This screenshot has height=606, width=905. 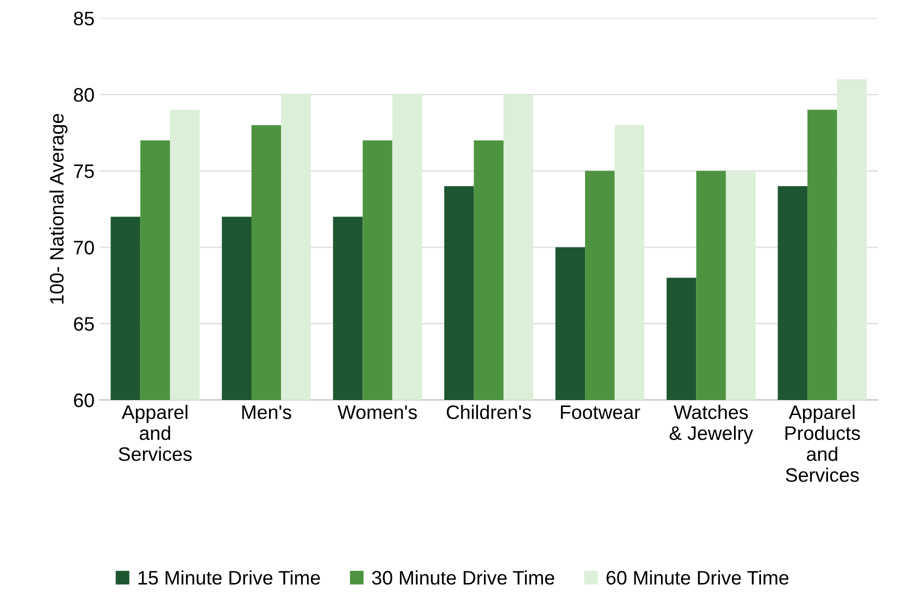 I want to click on legend-label: 30 Minute Drive Time, so click(x=463, y=577).